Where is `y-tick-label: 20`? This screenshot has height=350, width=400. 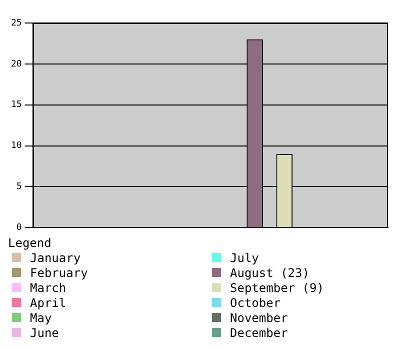 y-tick-label: 20 is located at coordinates (16, 64).